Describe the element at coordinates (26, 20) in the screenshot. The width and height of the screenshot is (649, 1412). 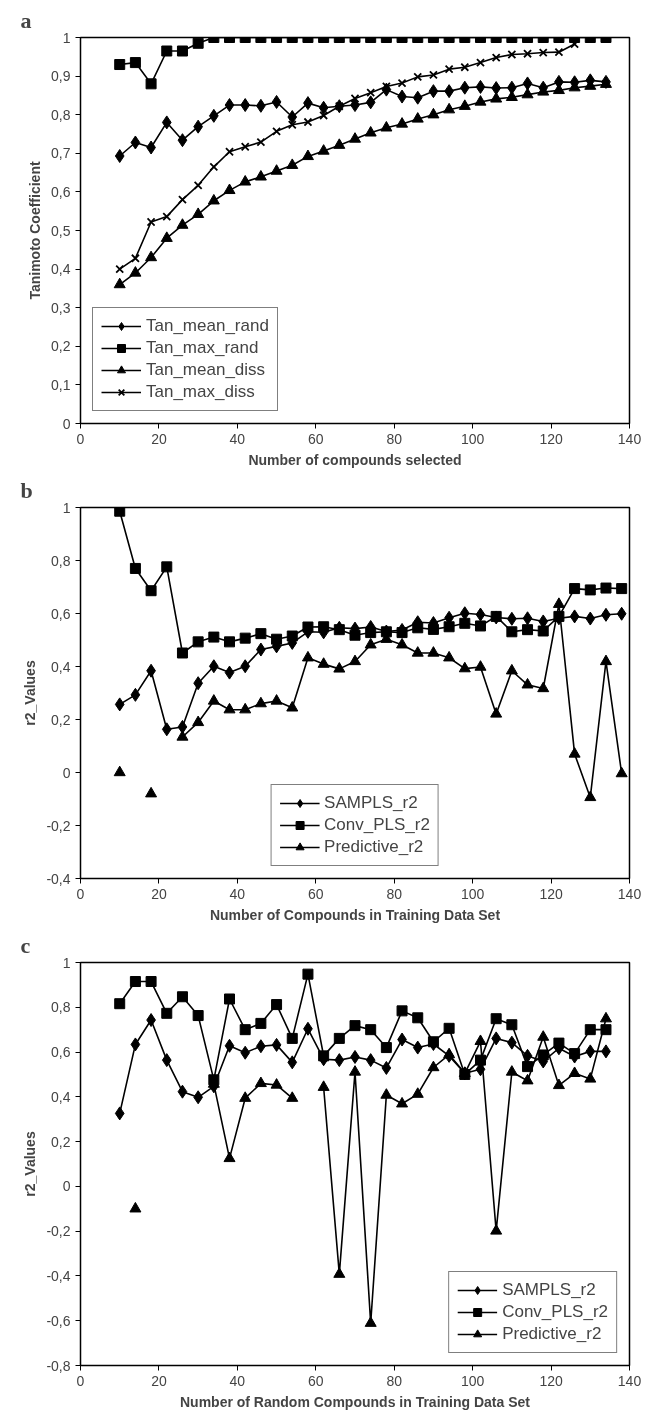
I see `chart-title: a` at that location.